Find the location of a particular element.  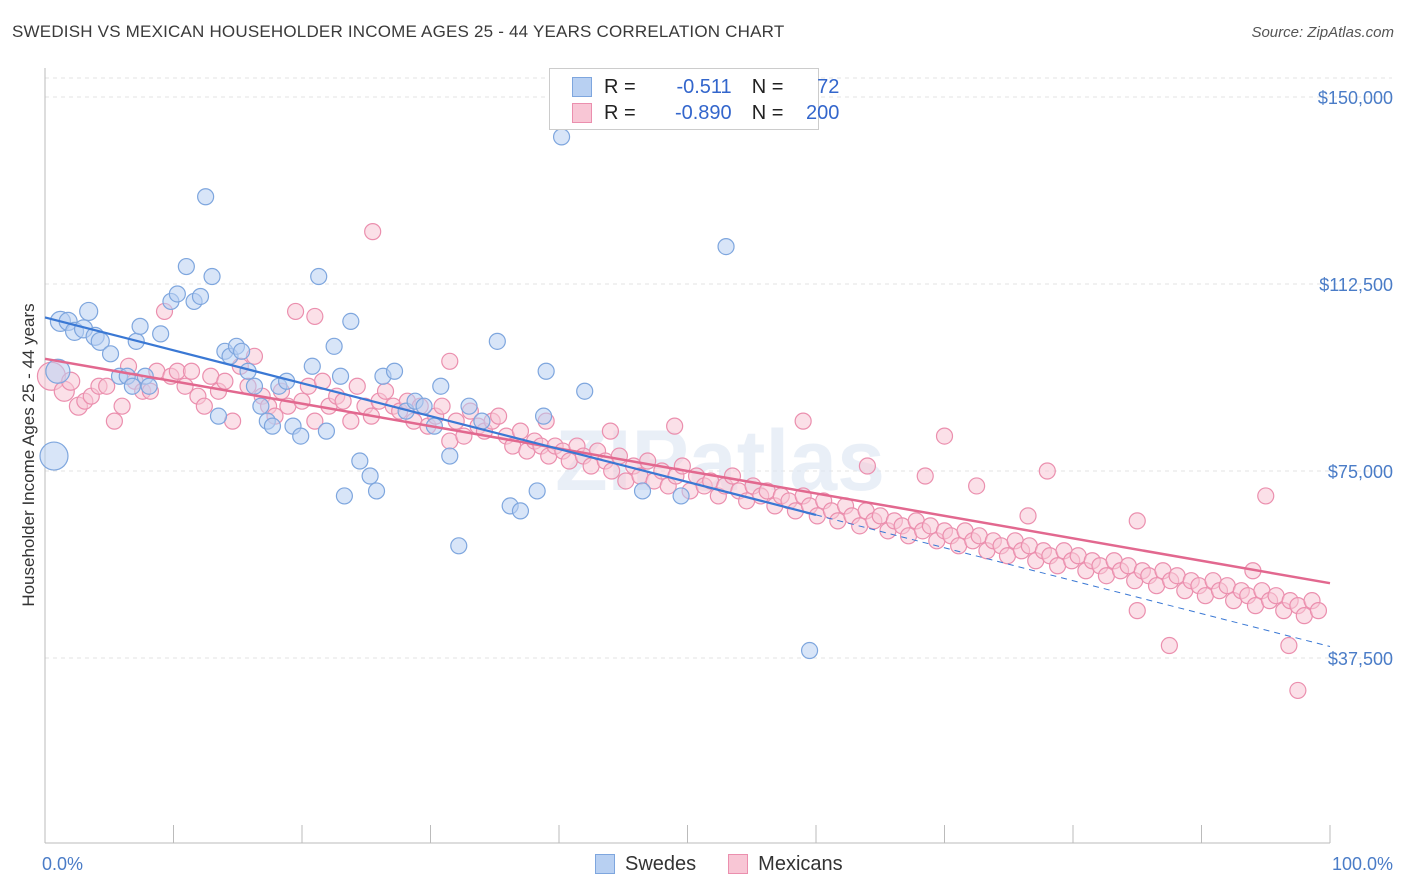

swedes-regression-extension is located at coordinates (1073, 581).